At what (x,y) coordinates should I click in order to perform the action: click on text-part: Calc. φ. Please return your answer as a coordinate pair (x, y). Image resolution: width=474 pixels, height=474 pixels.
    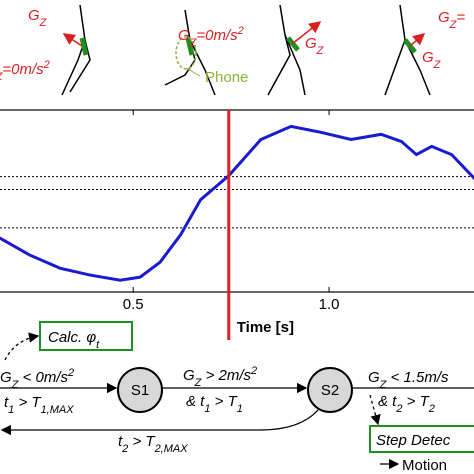
    Looking at the image, I should click on (72, 337).